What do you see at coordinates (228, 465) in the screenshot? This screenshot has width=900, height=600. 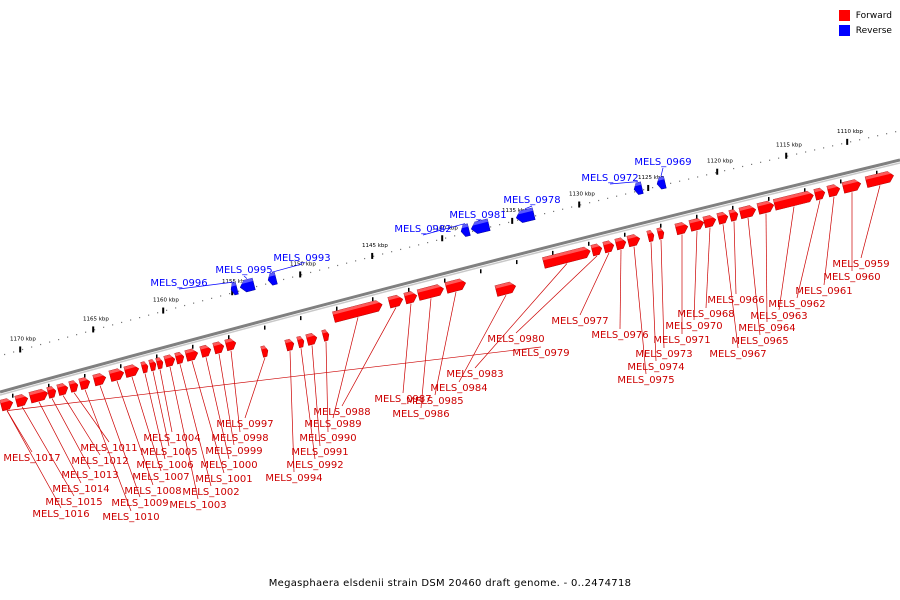 I see `gene-label: MELS_1000` at bounding box center [228, 465].